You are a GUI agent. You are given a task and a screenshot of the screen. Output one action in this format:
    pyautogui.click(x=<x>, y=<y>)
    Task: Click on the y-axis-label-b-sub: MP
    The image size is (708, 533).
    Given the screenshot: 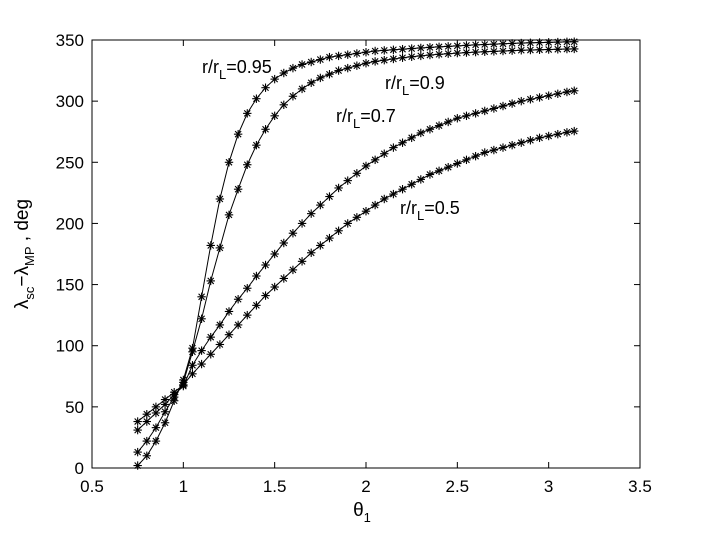 What is the action you would take?
    pyautogui.click(x=29, y=256)
    